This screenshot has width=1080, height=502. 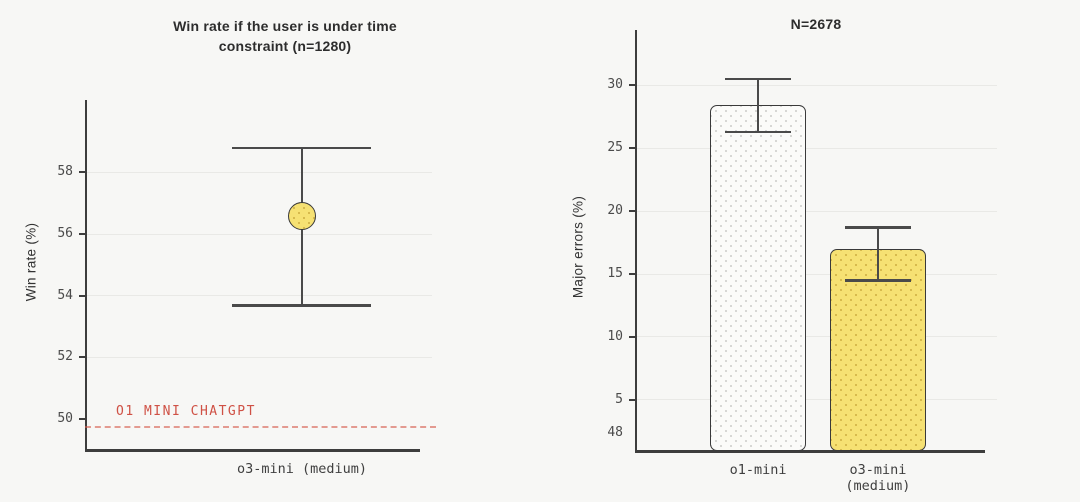 What do you see at coordinates (758, 470) in the screenshot?
I see `x-tick-label: o1-mini` at bounding box center [758, 470].